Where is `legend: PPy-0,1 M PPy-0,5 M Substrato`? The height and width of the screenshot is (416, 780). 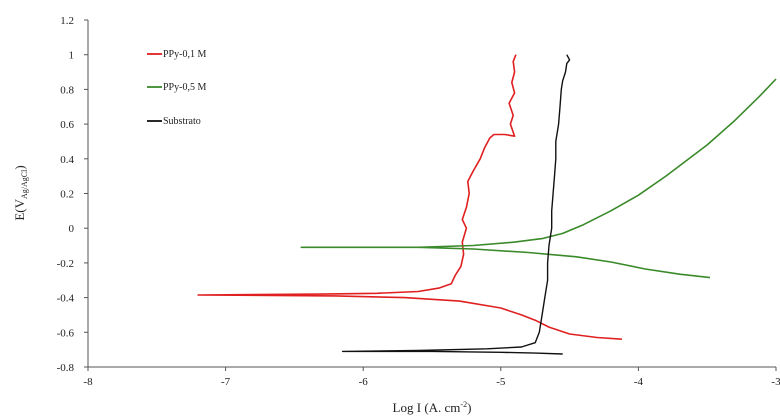 legend: PPy-0,1 M PPy-0,5 M Substrato is located at coordinates (176, 88).